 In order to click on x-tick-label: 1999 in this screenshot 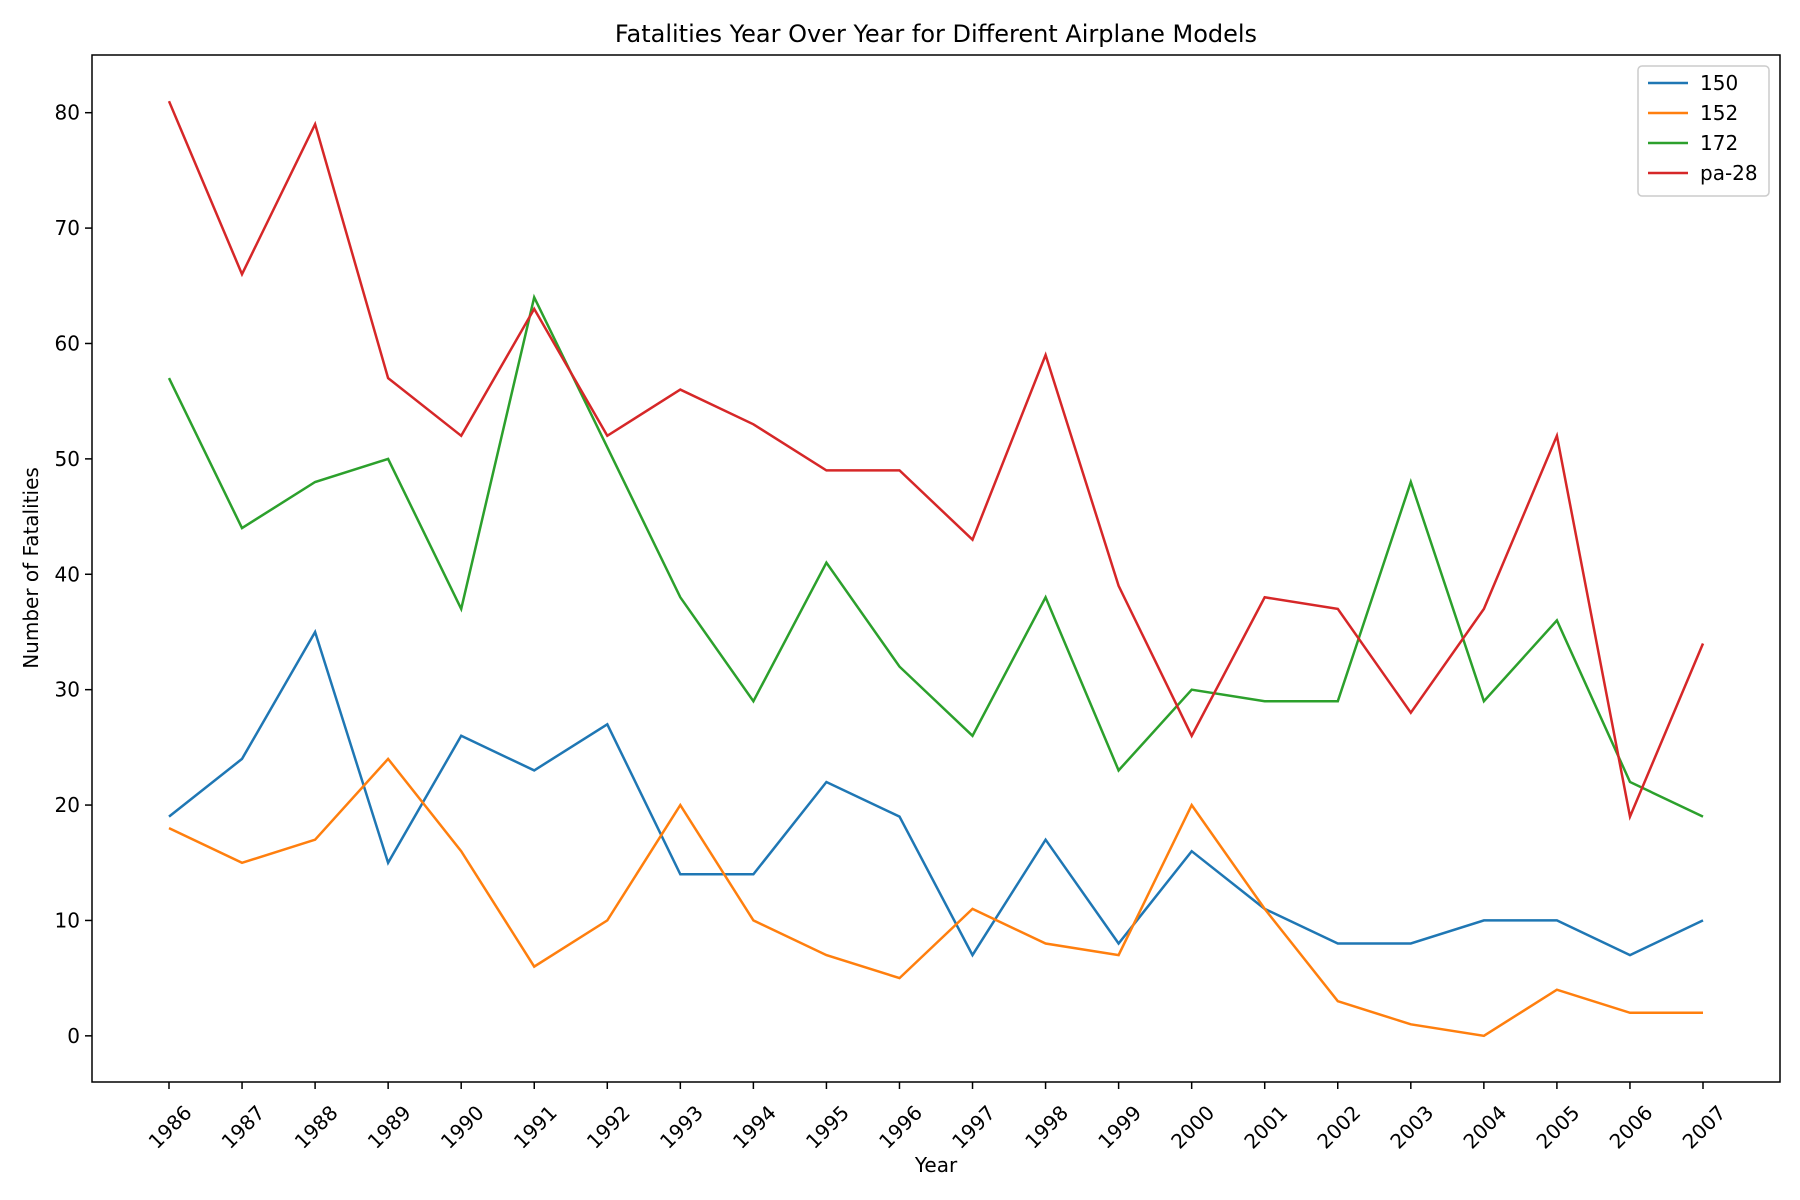, I will do `click(1119, 1127)`.